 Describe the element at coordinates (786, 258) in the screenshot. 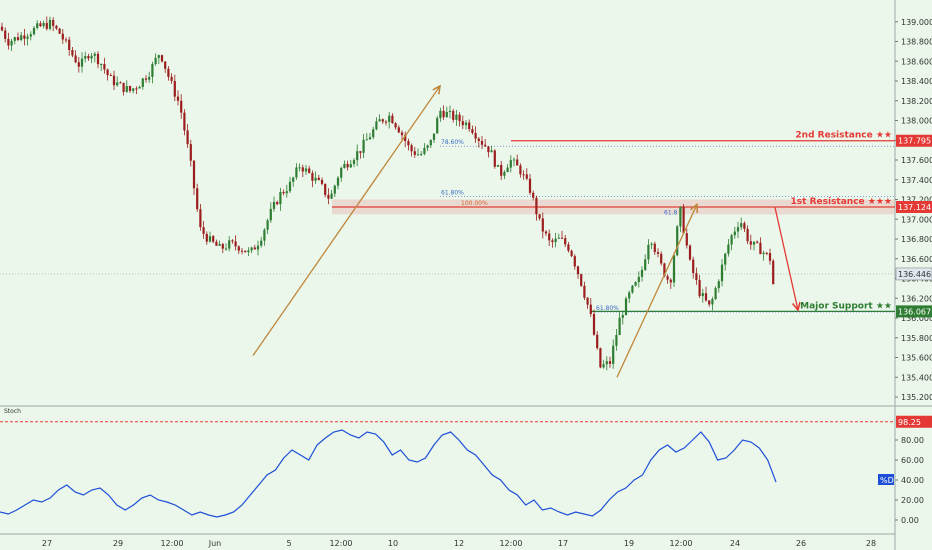

I see `forecast-arrow` at that location.